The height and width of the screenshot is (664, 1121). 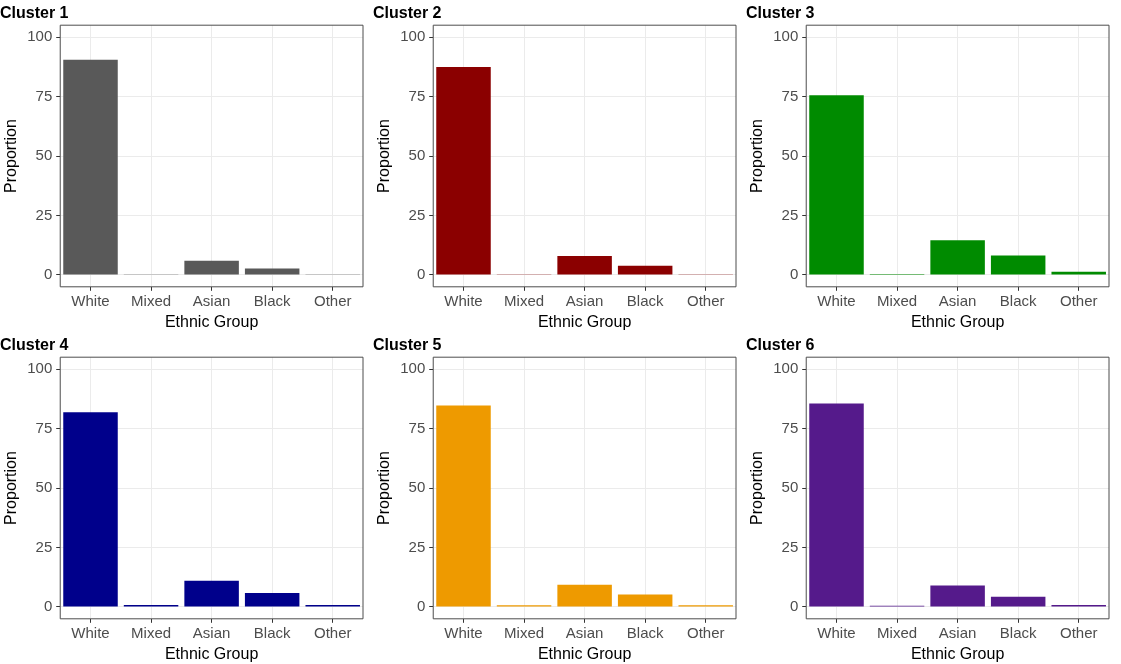 I want to click on chart-title: Cluster 5, so click(x=407, y=345).